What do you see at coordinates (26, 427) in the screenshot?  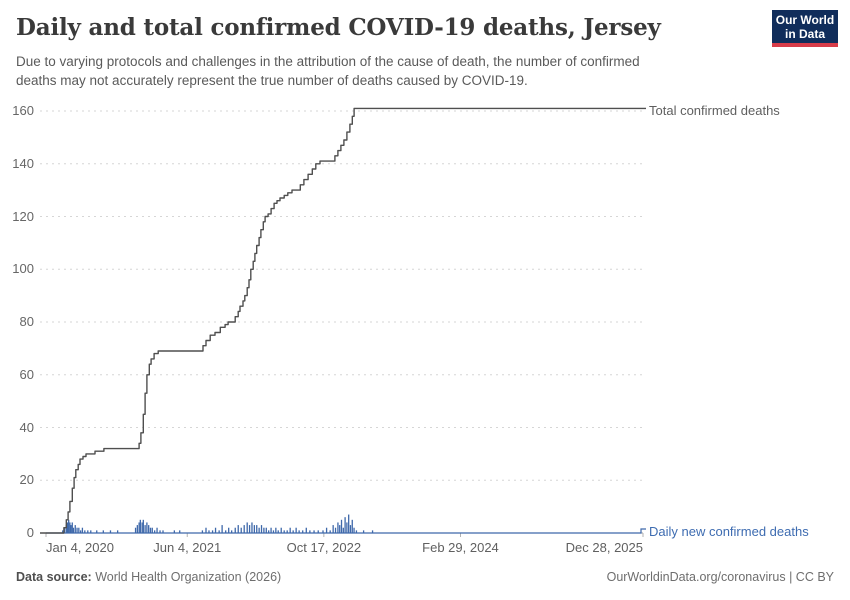 I see `y-axis-tick-label: 40` at bounding box center [26, 427].